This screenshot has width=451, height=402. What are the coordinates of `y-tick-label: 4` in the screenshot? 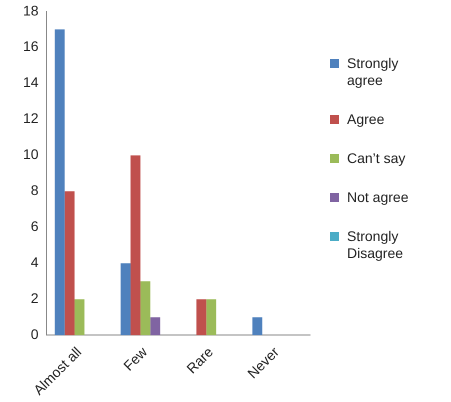 It's located at (34, 262).